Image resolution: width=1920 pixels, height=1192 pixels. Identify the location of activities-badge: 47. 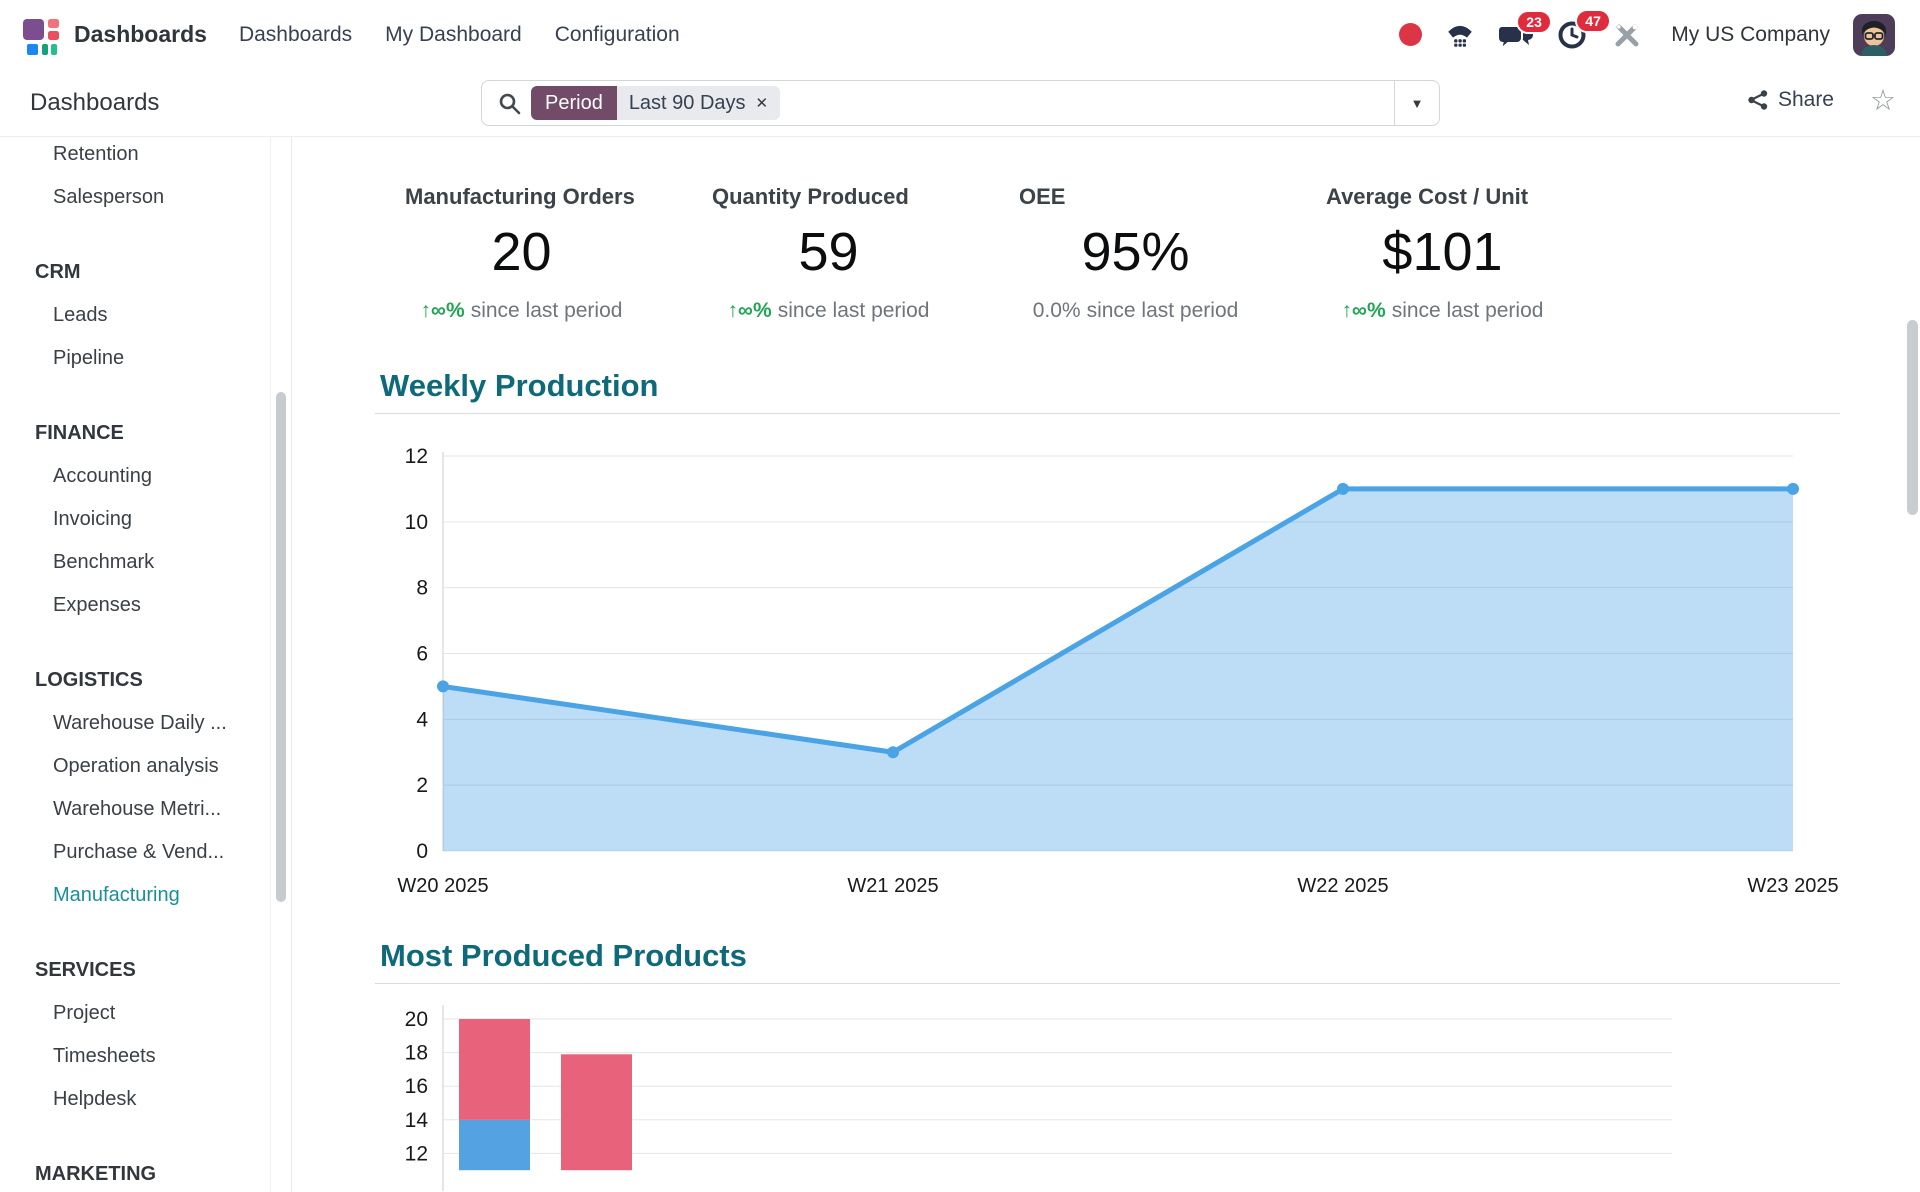
(1593, 20).